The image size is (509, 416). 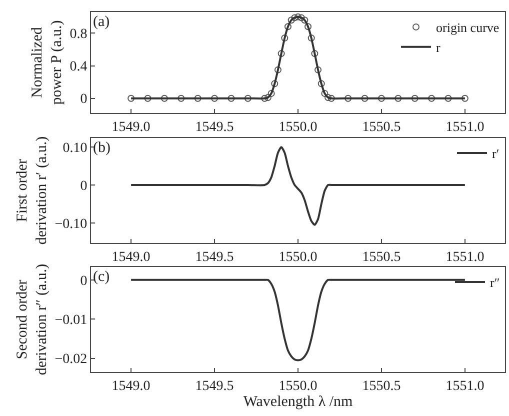 What do you see at coordinates (32, 190) in the screenshot?
I see `y-axis-title: First order derivation r′ (a.u.)` at bounding box center [32, 190].